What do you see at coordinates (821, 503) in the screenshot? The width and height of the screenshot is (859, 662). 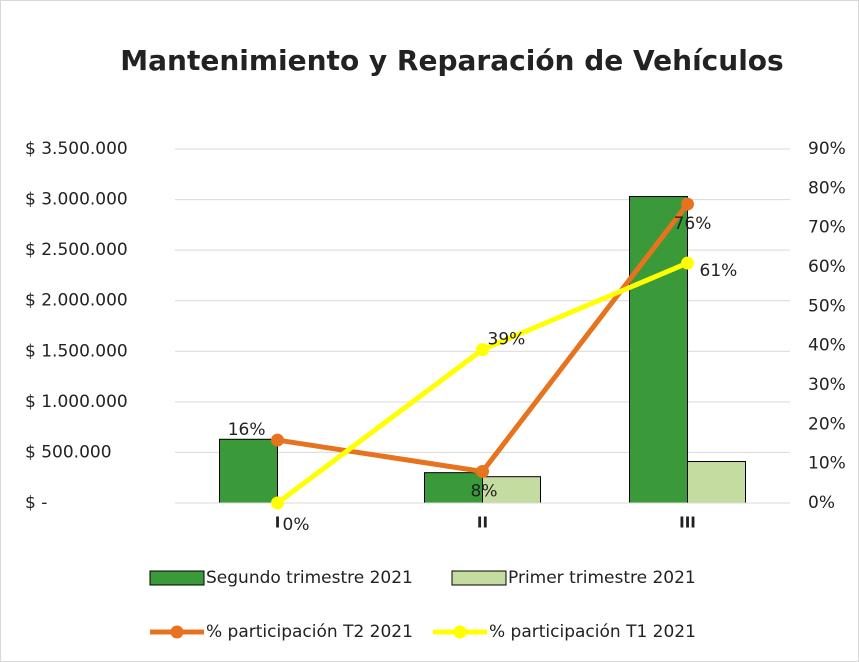 I see `y2-tick-label: 0%` at bounding box center [821, 503].